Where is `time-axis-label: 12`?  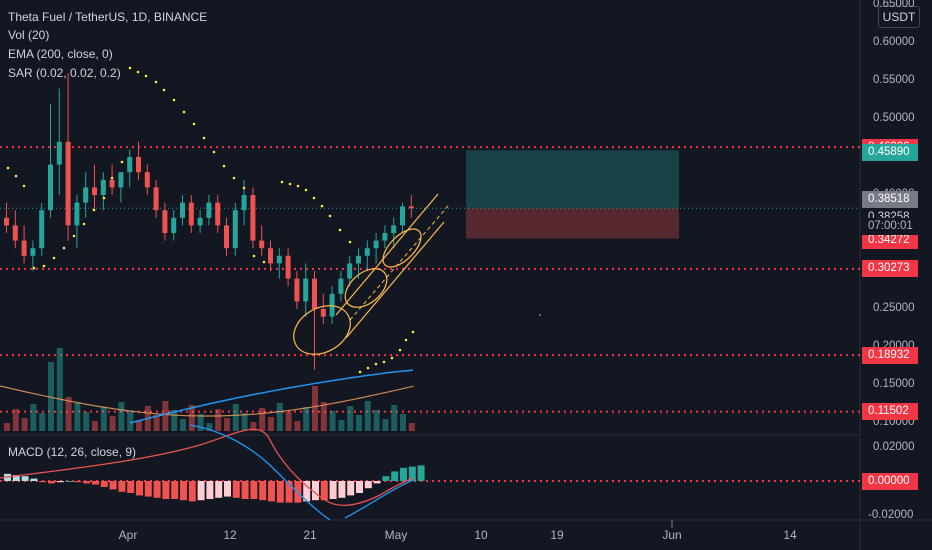
time-axis-label: 12 is located at coordinates (230, 535).